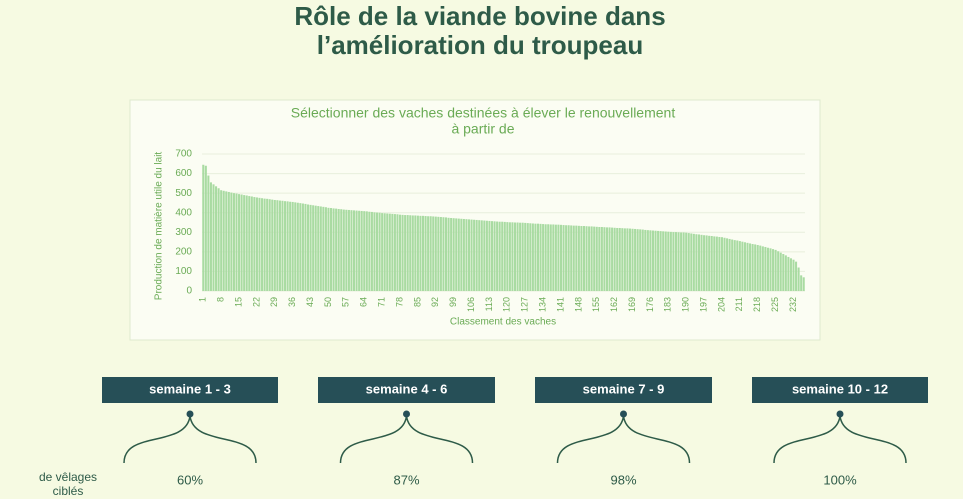 The height and width of the screenshot is (499, 963). I want to click on x-tick-label: 225, so click(775, 304).